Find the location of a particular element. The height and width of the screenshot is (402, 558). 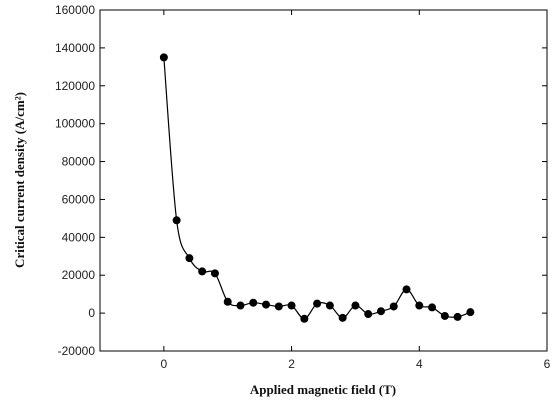

y-tick-label: 80000 is located at coordinates (79, 162).